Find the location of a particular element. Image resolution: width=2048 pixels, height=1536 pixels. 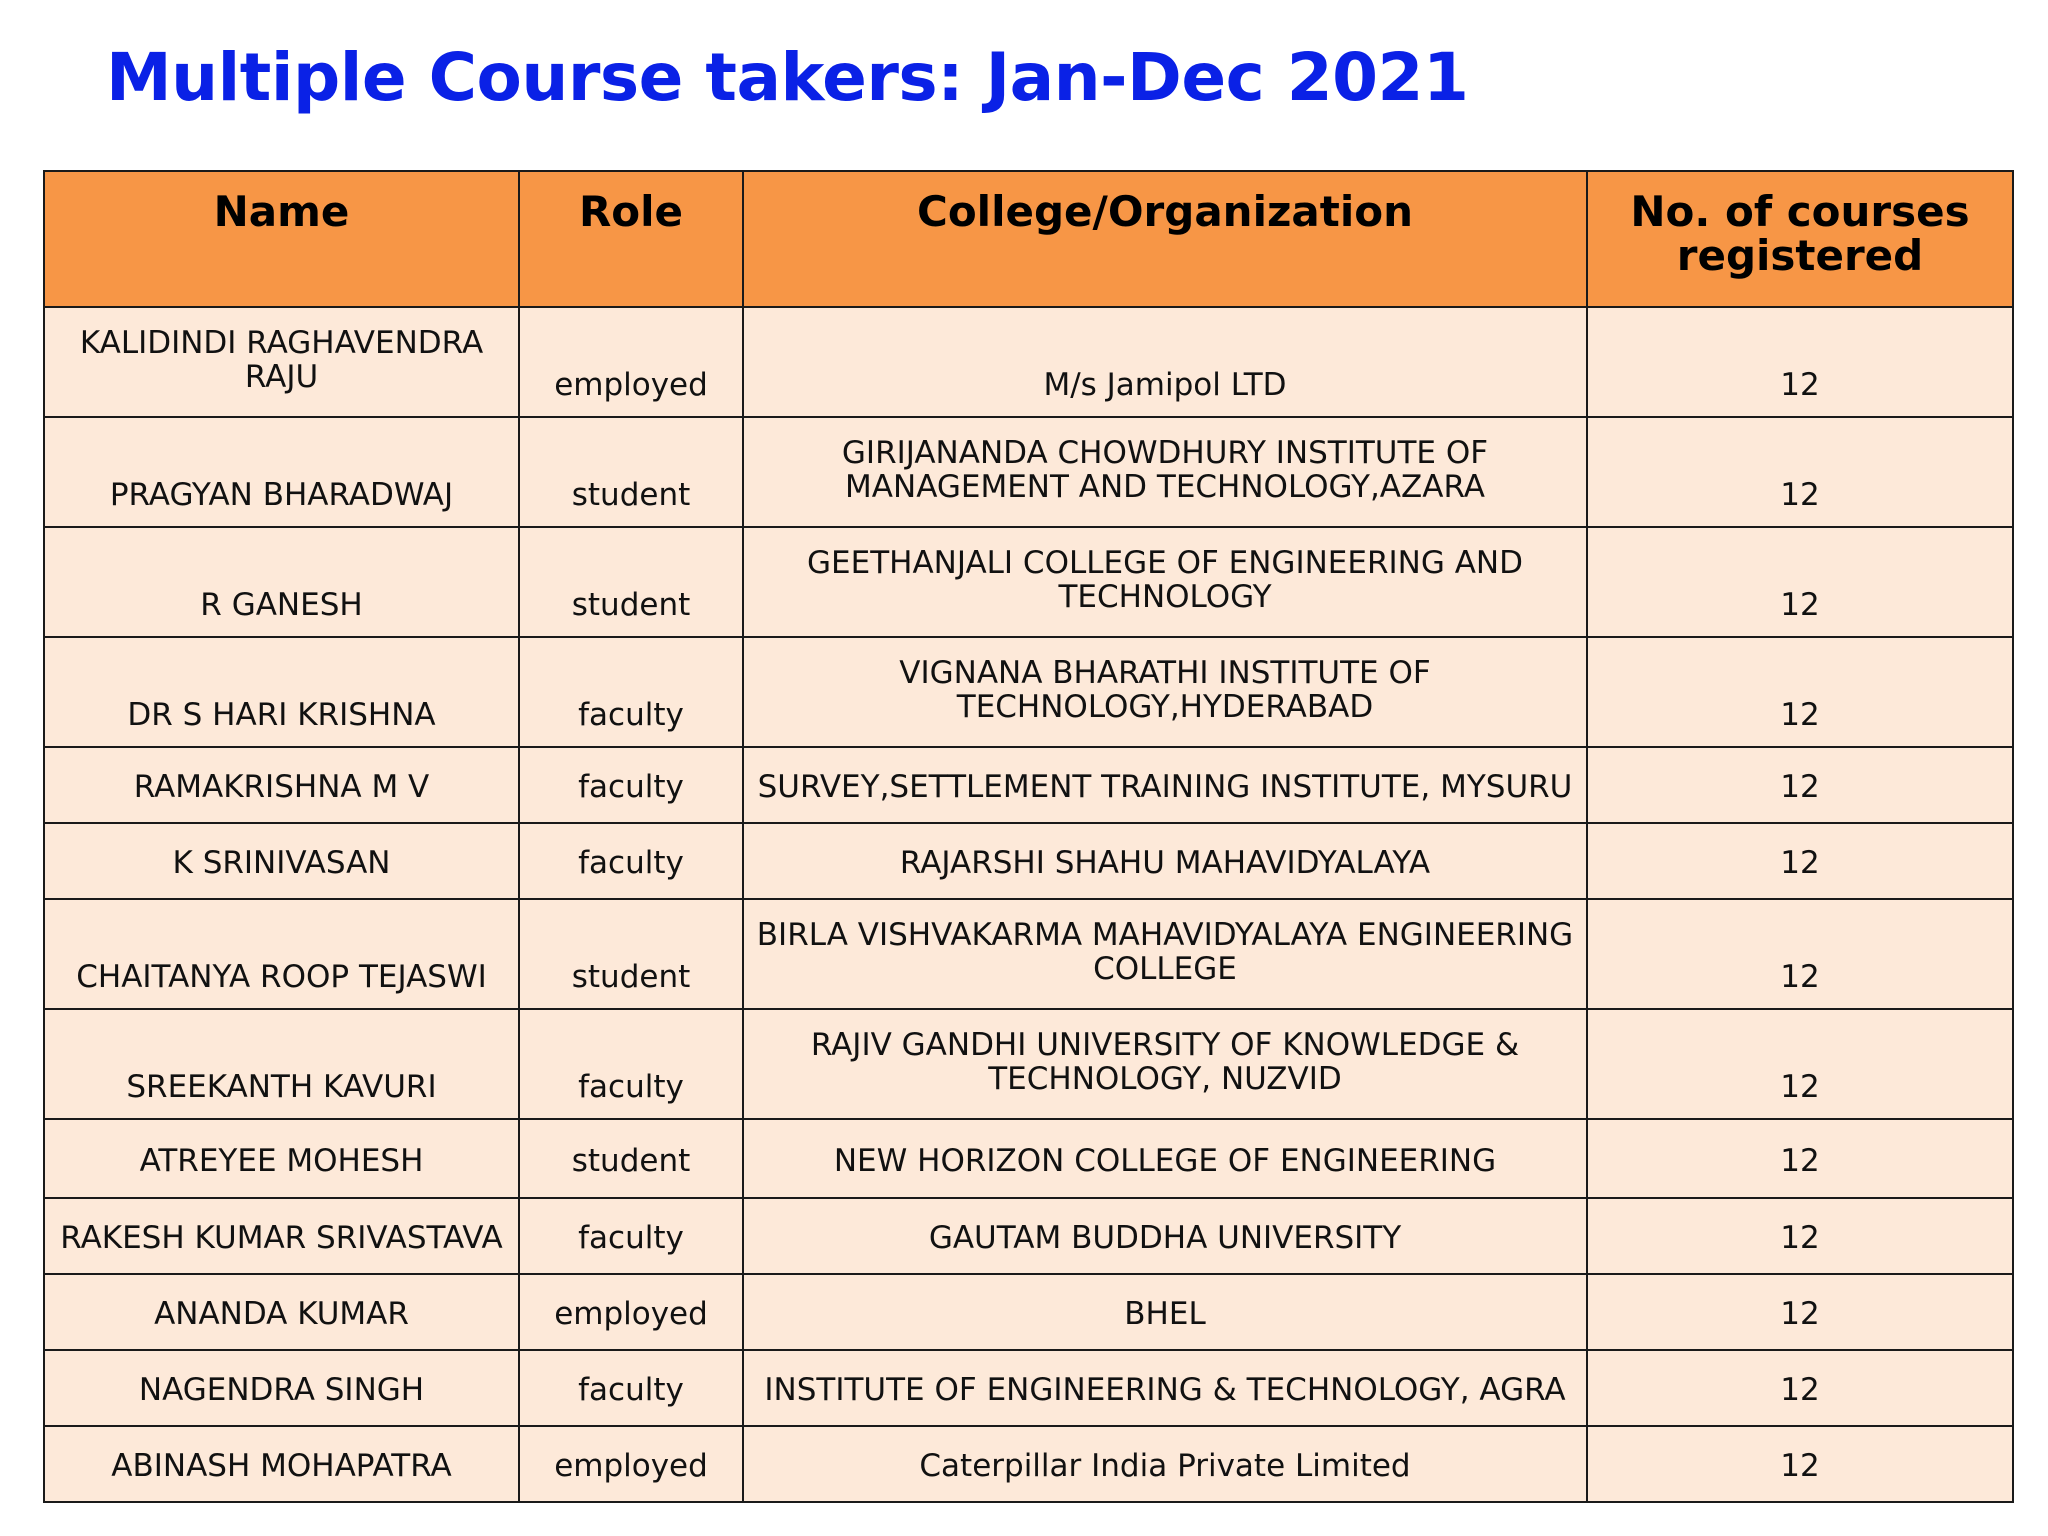

cell-name: K SRINIVASAN is located at coordinates (281, 861).